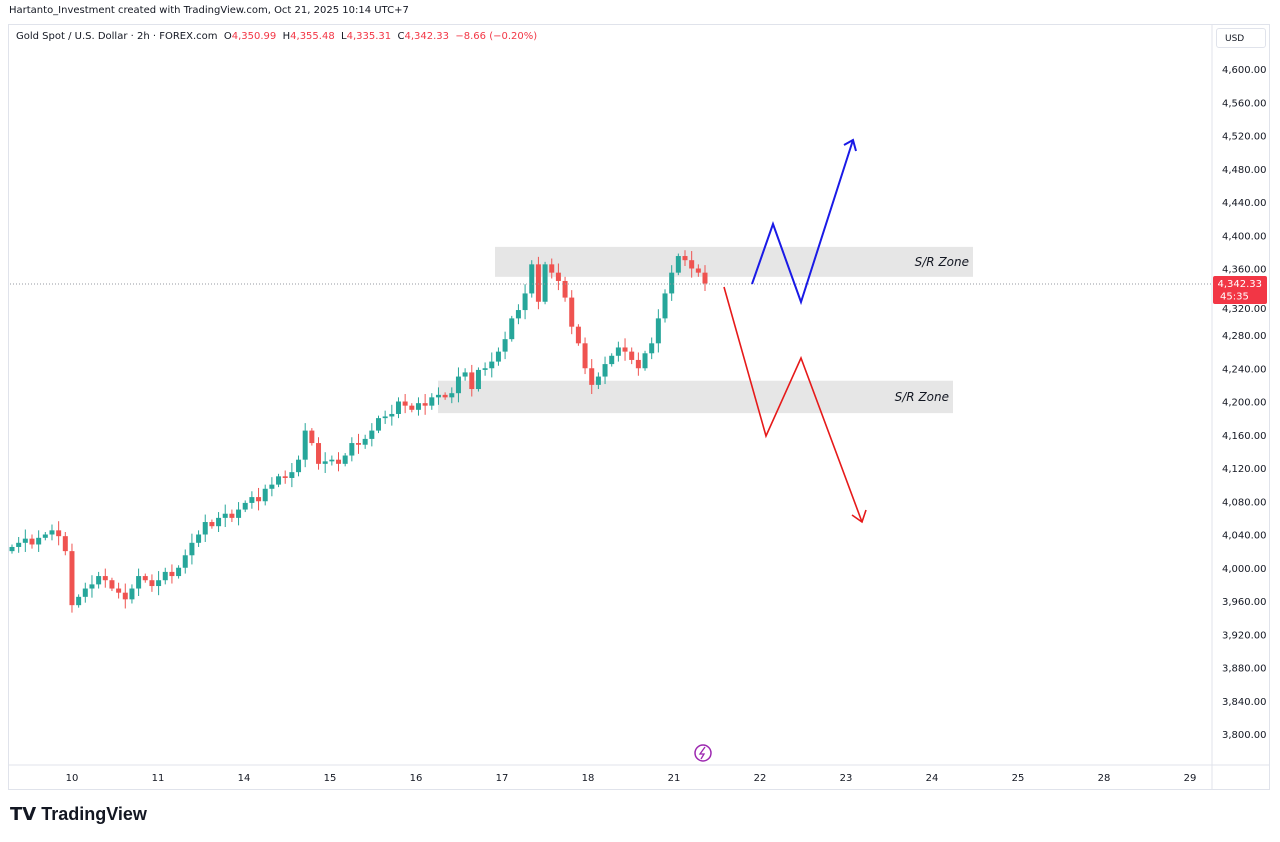  What do you see at coordinates (588, 778) in the screenshot?
I see `x-tick-label: 18` at bounding box center [588, 778].